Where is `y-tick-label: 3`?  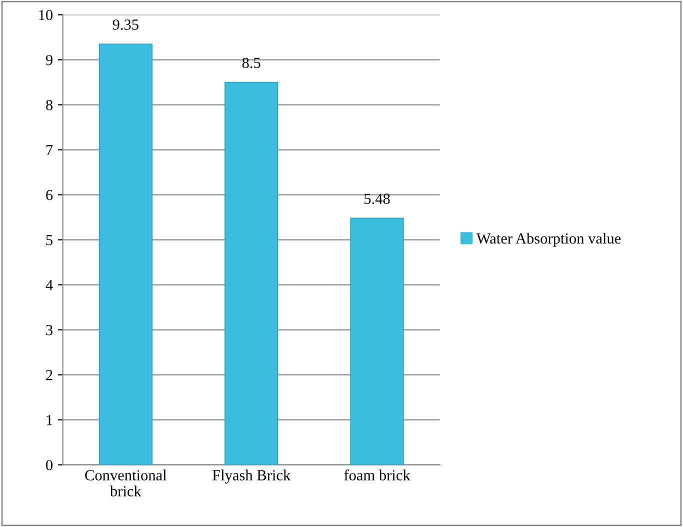
y-tick-label: 3 is located at coordinates (49, 330).